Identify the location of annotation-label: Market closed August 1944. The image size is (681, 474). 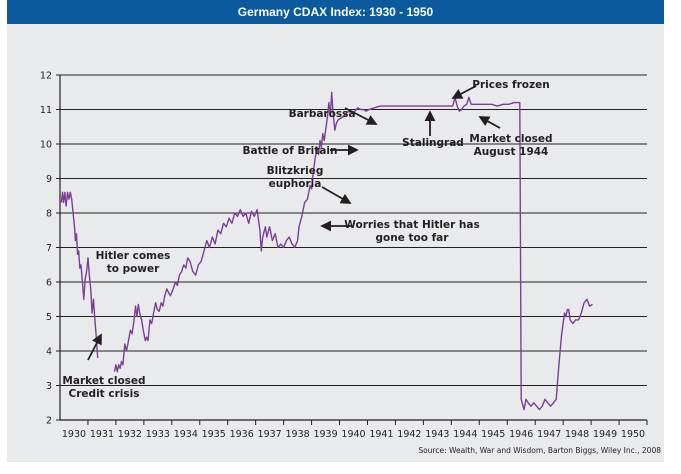
(510, 145).